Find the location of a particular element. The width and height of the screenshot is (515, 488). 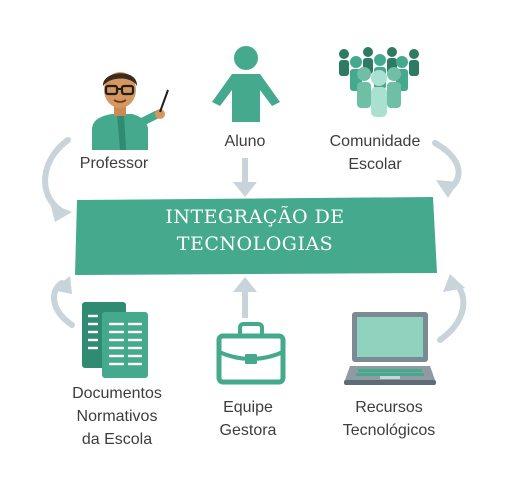

student-icon is located at coordinates (246, 84).